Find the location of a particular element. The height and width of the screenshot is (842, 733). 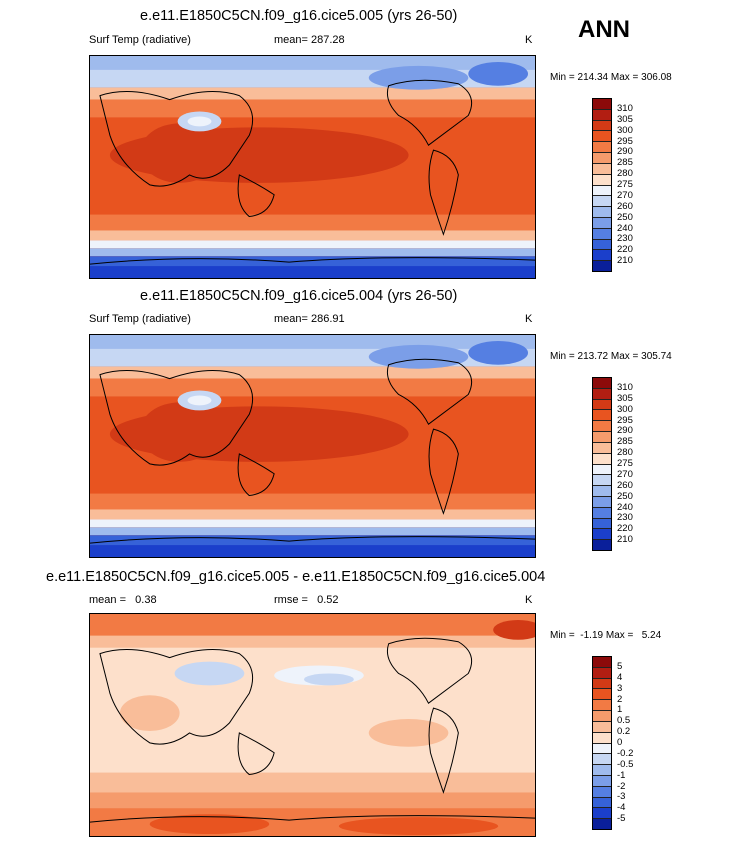

panel-2-colorbar is located at coordinates (602, 464).